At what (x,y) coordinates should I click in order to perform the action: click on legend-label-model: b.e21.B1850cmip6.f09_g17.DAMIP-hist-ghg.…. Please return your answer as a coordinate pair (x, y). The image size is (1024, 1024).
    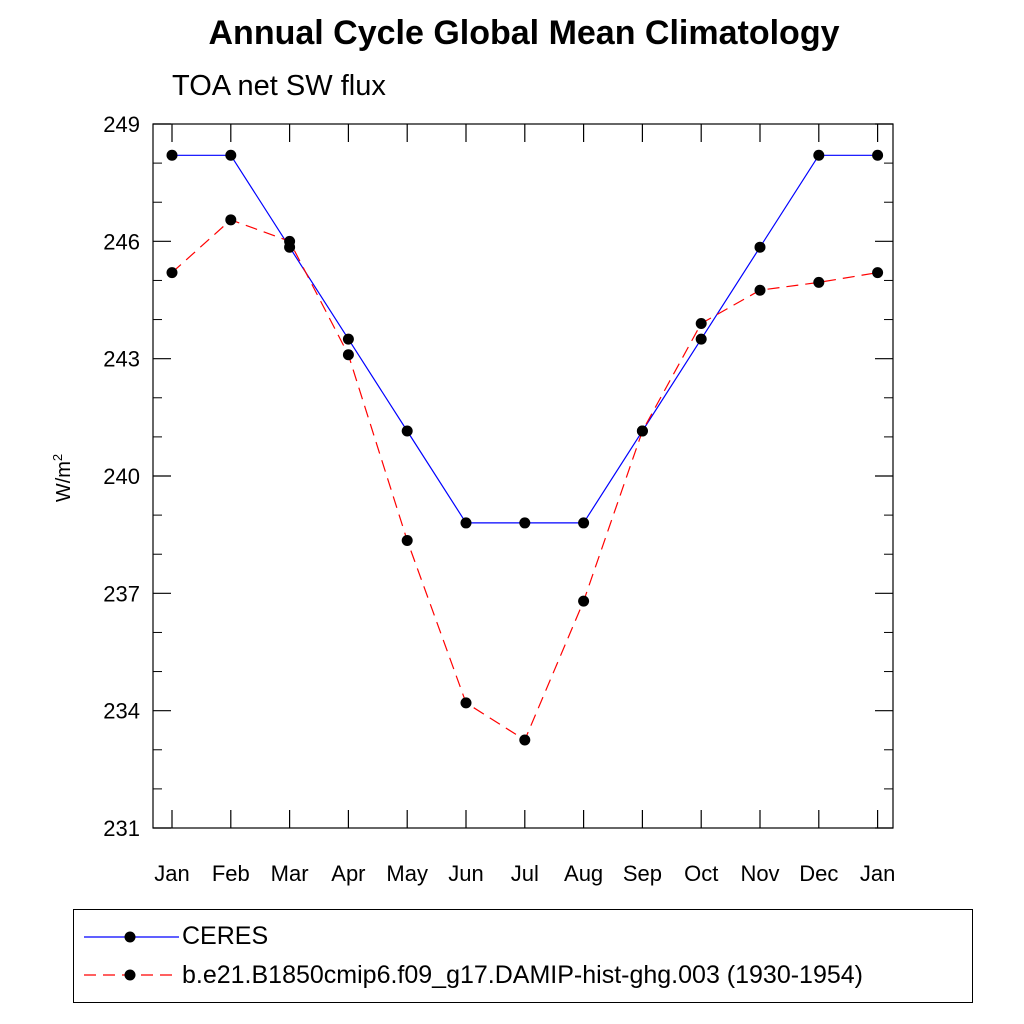
    Looking at the image, I should click on (522, 975).